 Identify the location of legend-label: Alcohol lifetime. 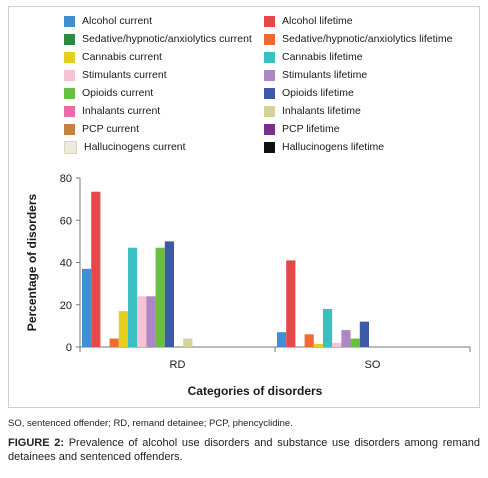
(317, 21).